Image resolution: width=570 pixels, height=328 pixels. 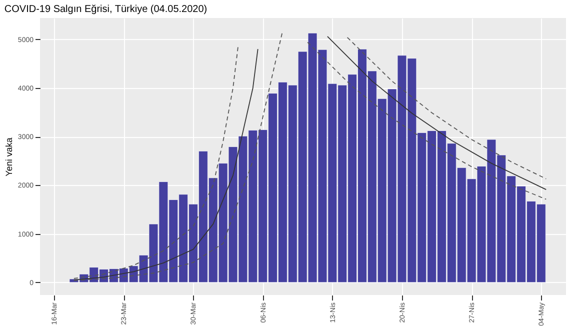 I want to click on chart-title: COVID-19 Salgın Eğrisi, Türkiye (04.05.2020), so click(x=106, y=9).